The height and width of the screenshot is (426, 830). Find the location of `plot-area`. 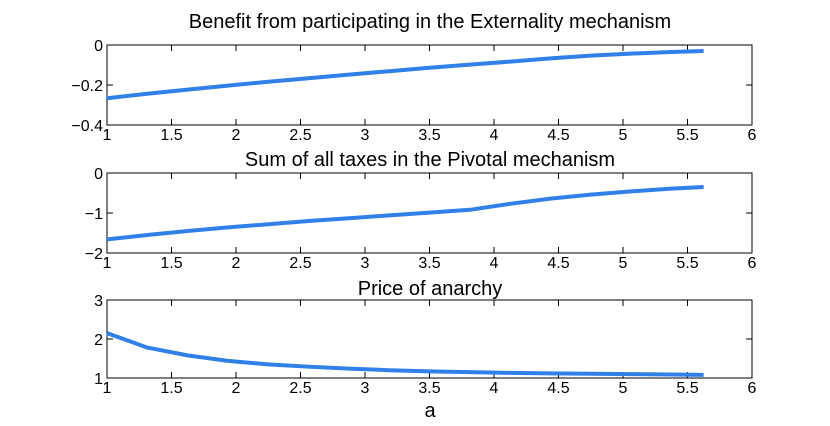

plot-area is located at coordinates (429, 339).